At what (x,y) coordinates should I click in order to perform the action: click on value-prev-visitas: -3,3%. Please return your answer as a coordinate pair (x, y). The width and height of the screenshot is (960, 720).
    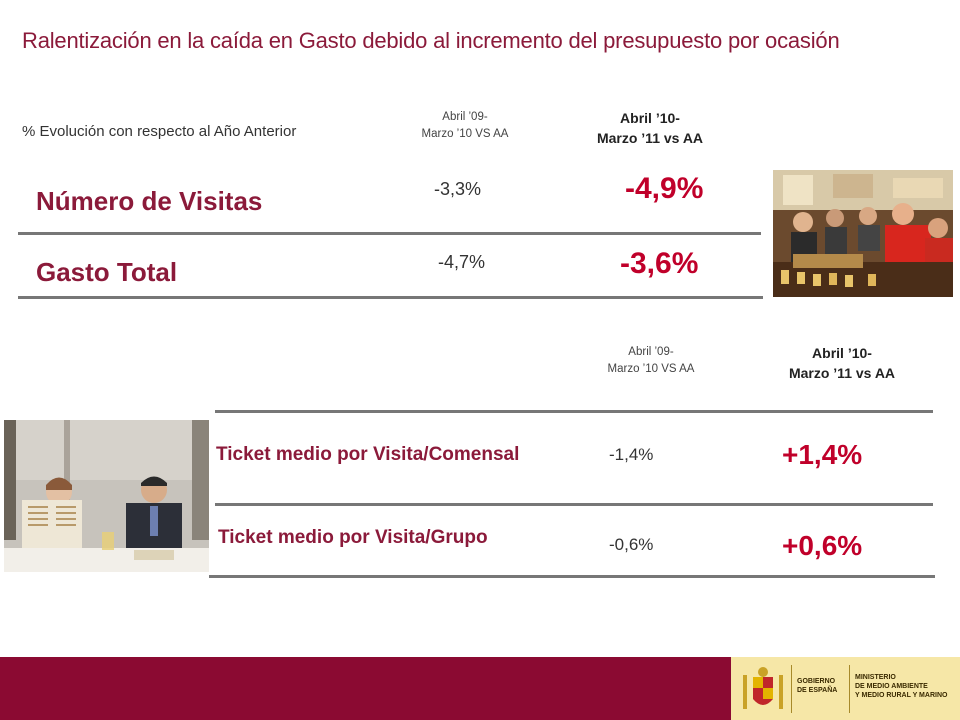
    Looking at the image, I should click on (458, 189).